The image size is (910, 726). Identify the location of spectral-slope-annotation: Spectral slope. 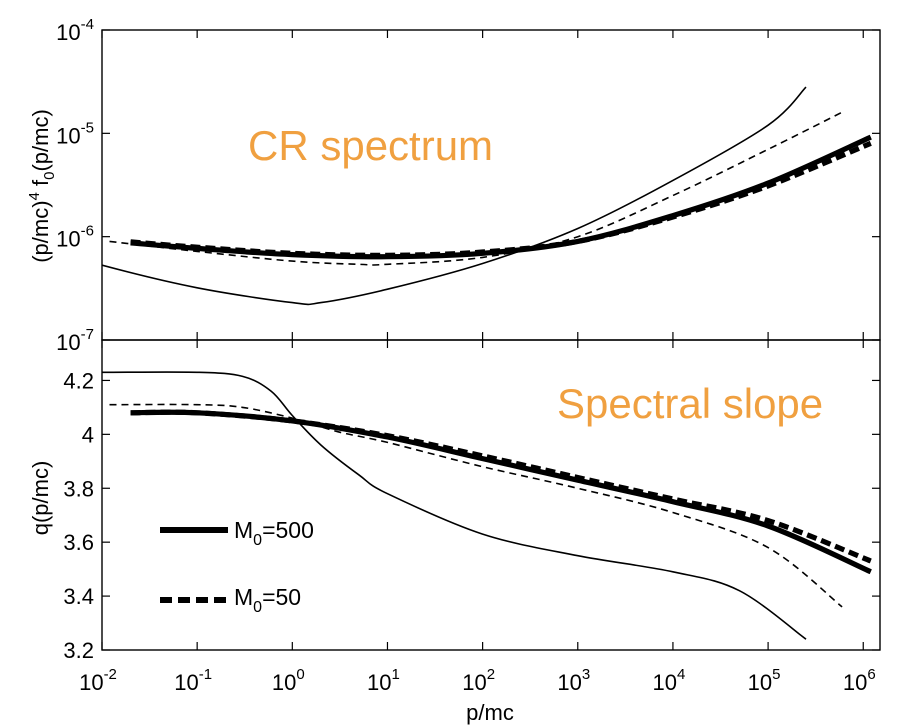
(690, 403).